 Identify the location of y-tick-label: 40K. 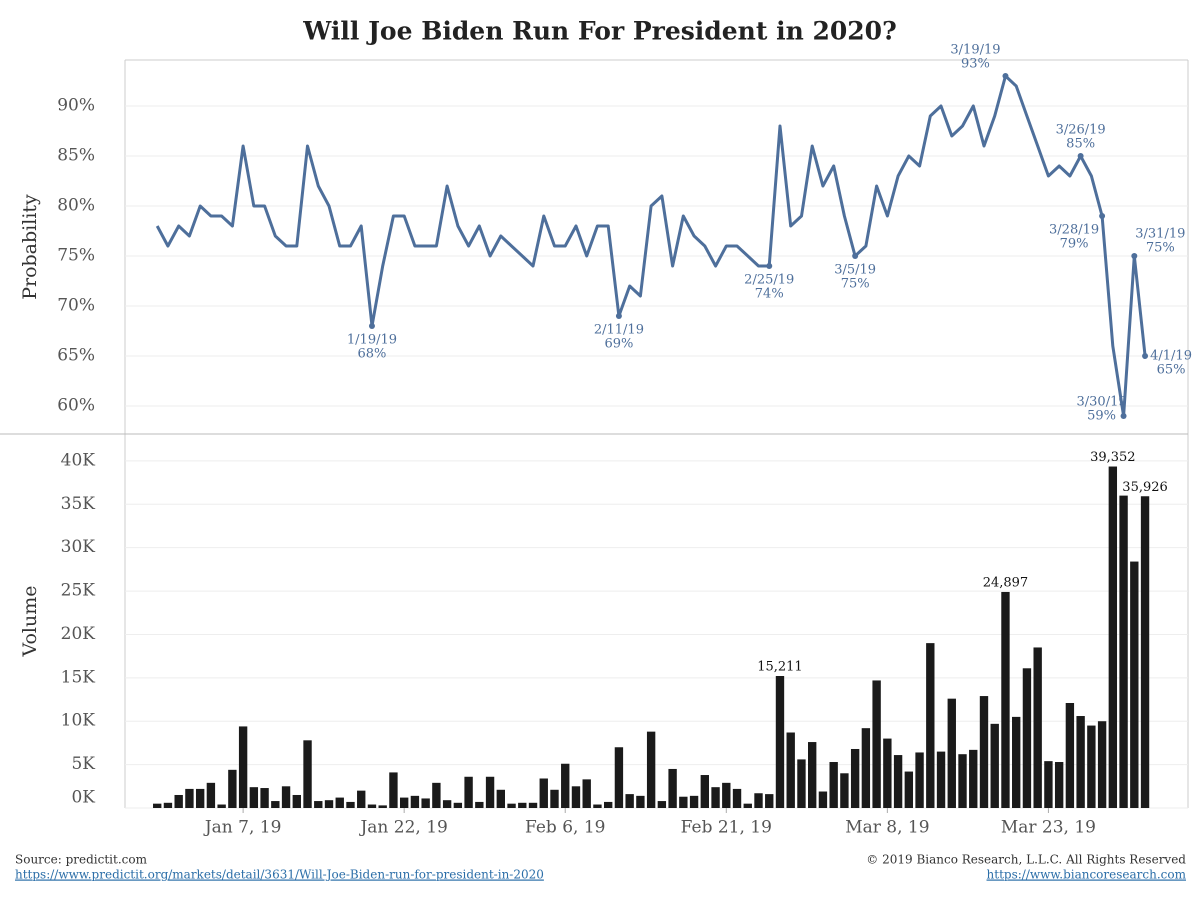
(78, 460).